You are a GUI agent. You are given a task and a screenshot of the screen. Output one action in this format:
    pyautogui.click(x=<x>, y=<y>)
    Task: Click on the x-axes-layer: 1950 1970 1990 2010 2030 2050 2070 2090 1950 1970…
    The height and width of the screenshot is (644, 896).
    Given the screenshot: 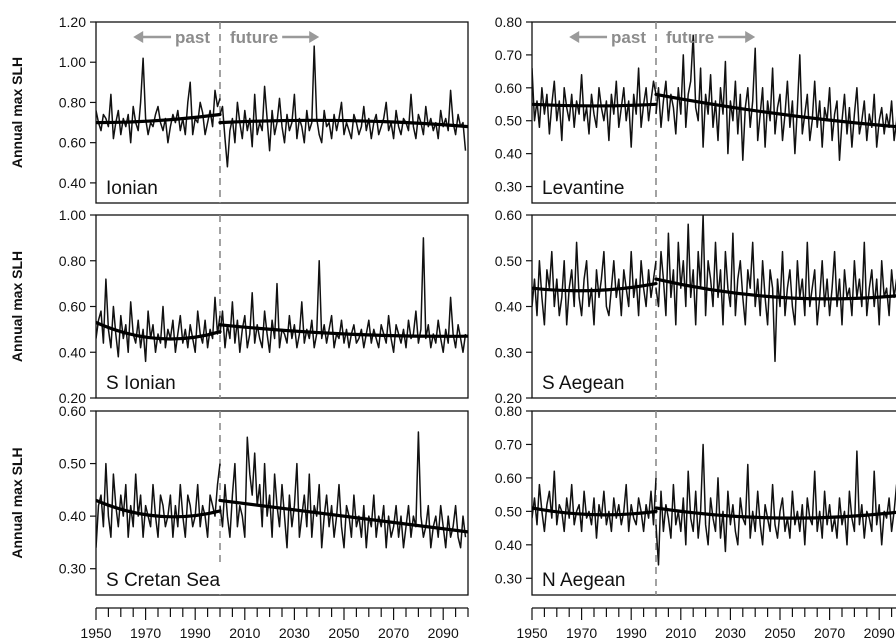 What is the action you would take?
    pyautogui.click(x=488, y=624)
    